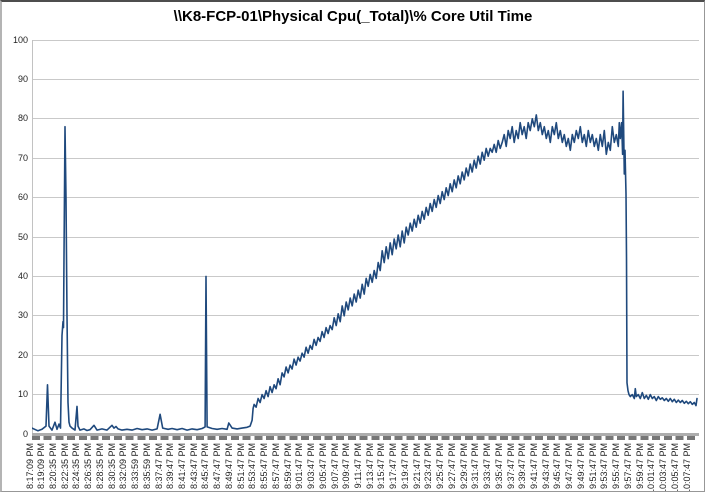 Image resolution: width=705 pixels, height=492 pixels. What do you see at coordinates (22, 78) in the screenshot?
I see `y-axis-tick-label: 90` at bounding box center [22, 78].